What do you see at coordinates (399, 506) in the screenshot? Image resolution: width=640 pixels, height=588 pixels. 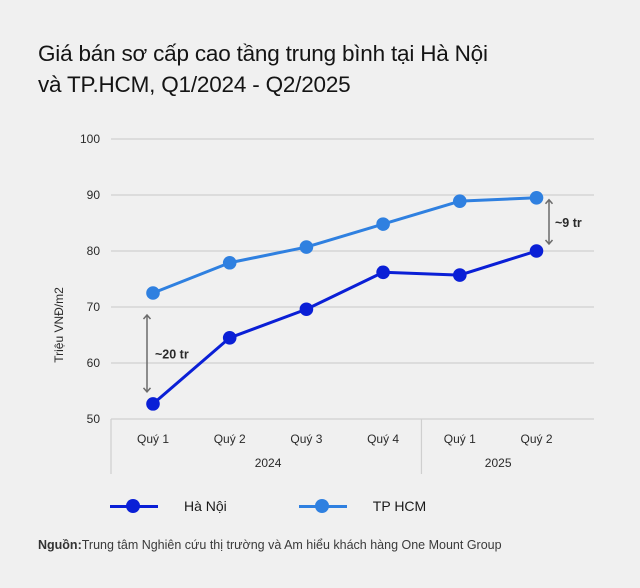 I see `legend-label: TP HCM` at bounding box center [399, 506].